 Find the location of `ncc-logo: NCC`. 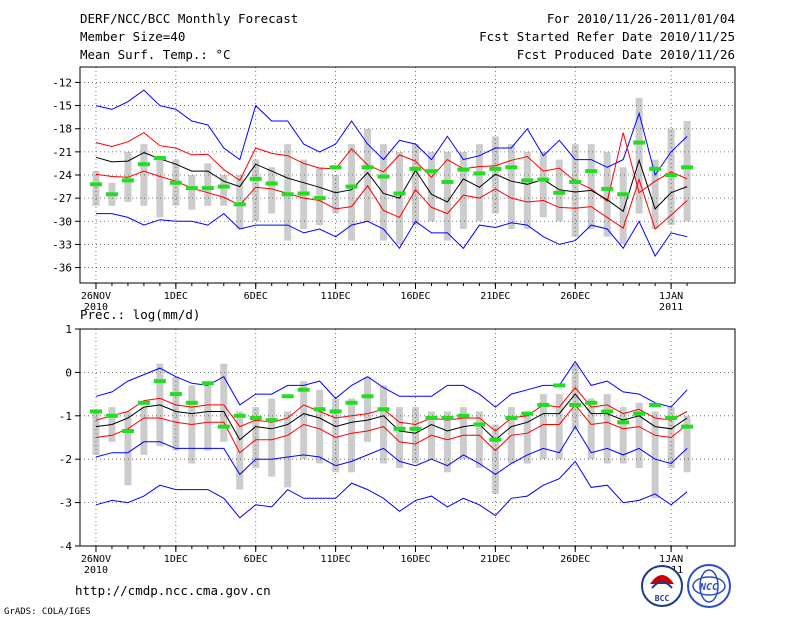

ncc-logo: NCC is located at coordinates (709, 586).